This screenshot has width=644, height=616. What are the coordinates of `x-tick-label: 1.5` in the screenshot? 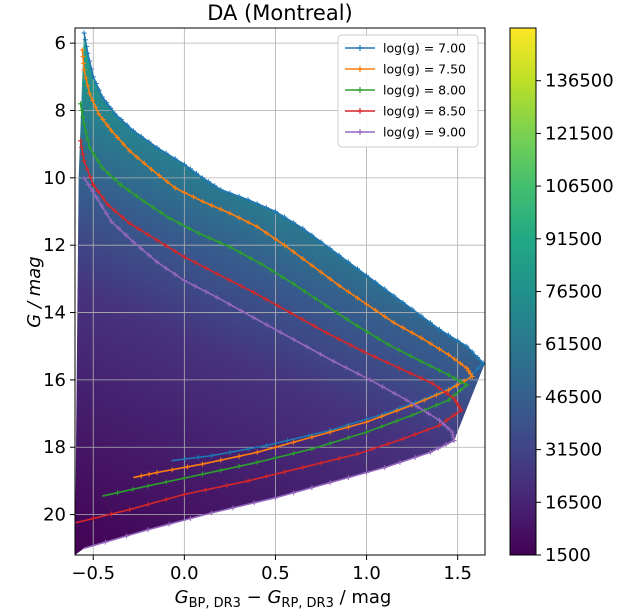 It's located at (457, 573).